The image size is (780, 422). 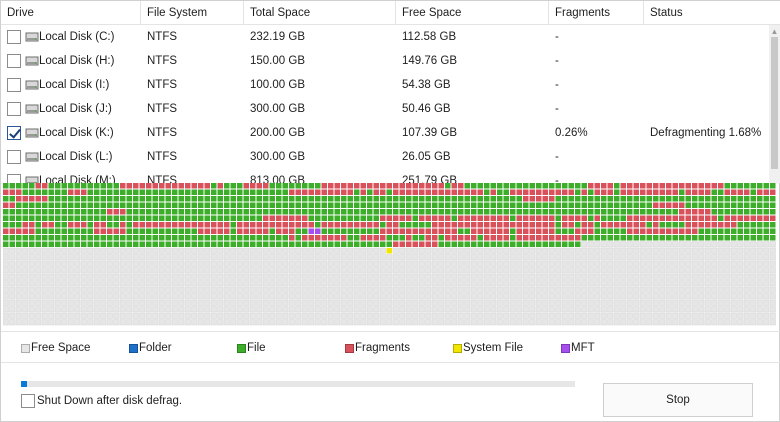 What do you see at coordinates (385, 61) in the screenshot?
I see `drive-row: Local Disk (H:) NTFS 150.00 GB 149.76 GB -` at bounding box center [385, 61].